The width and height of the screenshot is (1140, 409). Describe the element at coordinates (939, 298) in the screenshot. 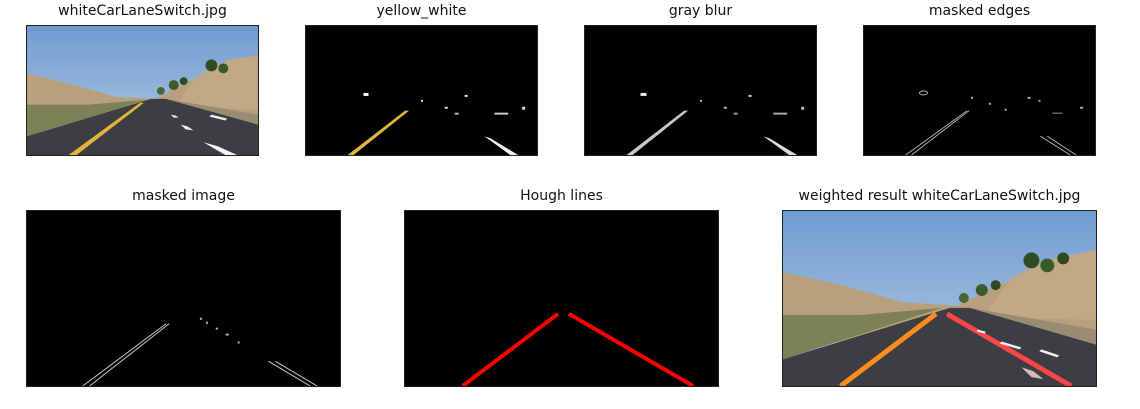

I see `image-weighted-result` at that location.